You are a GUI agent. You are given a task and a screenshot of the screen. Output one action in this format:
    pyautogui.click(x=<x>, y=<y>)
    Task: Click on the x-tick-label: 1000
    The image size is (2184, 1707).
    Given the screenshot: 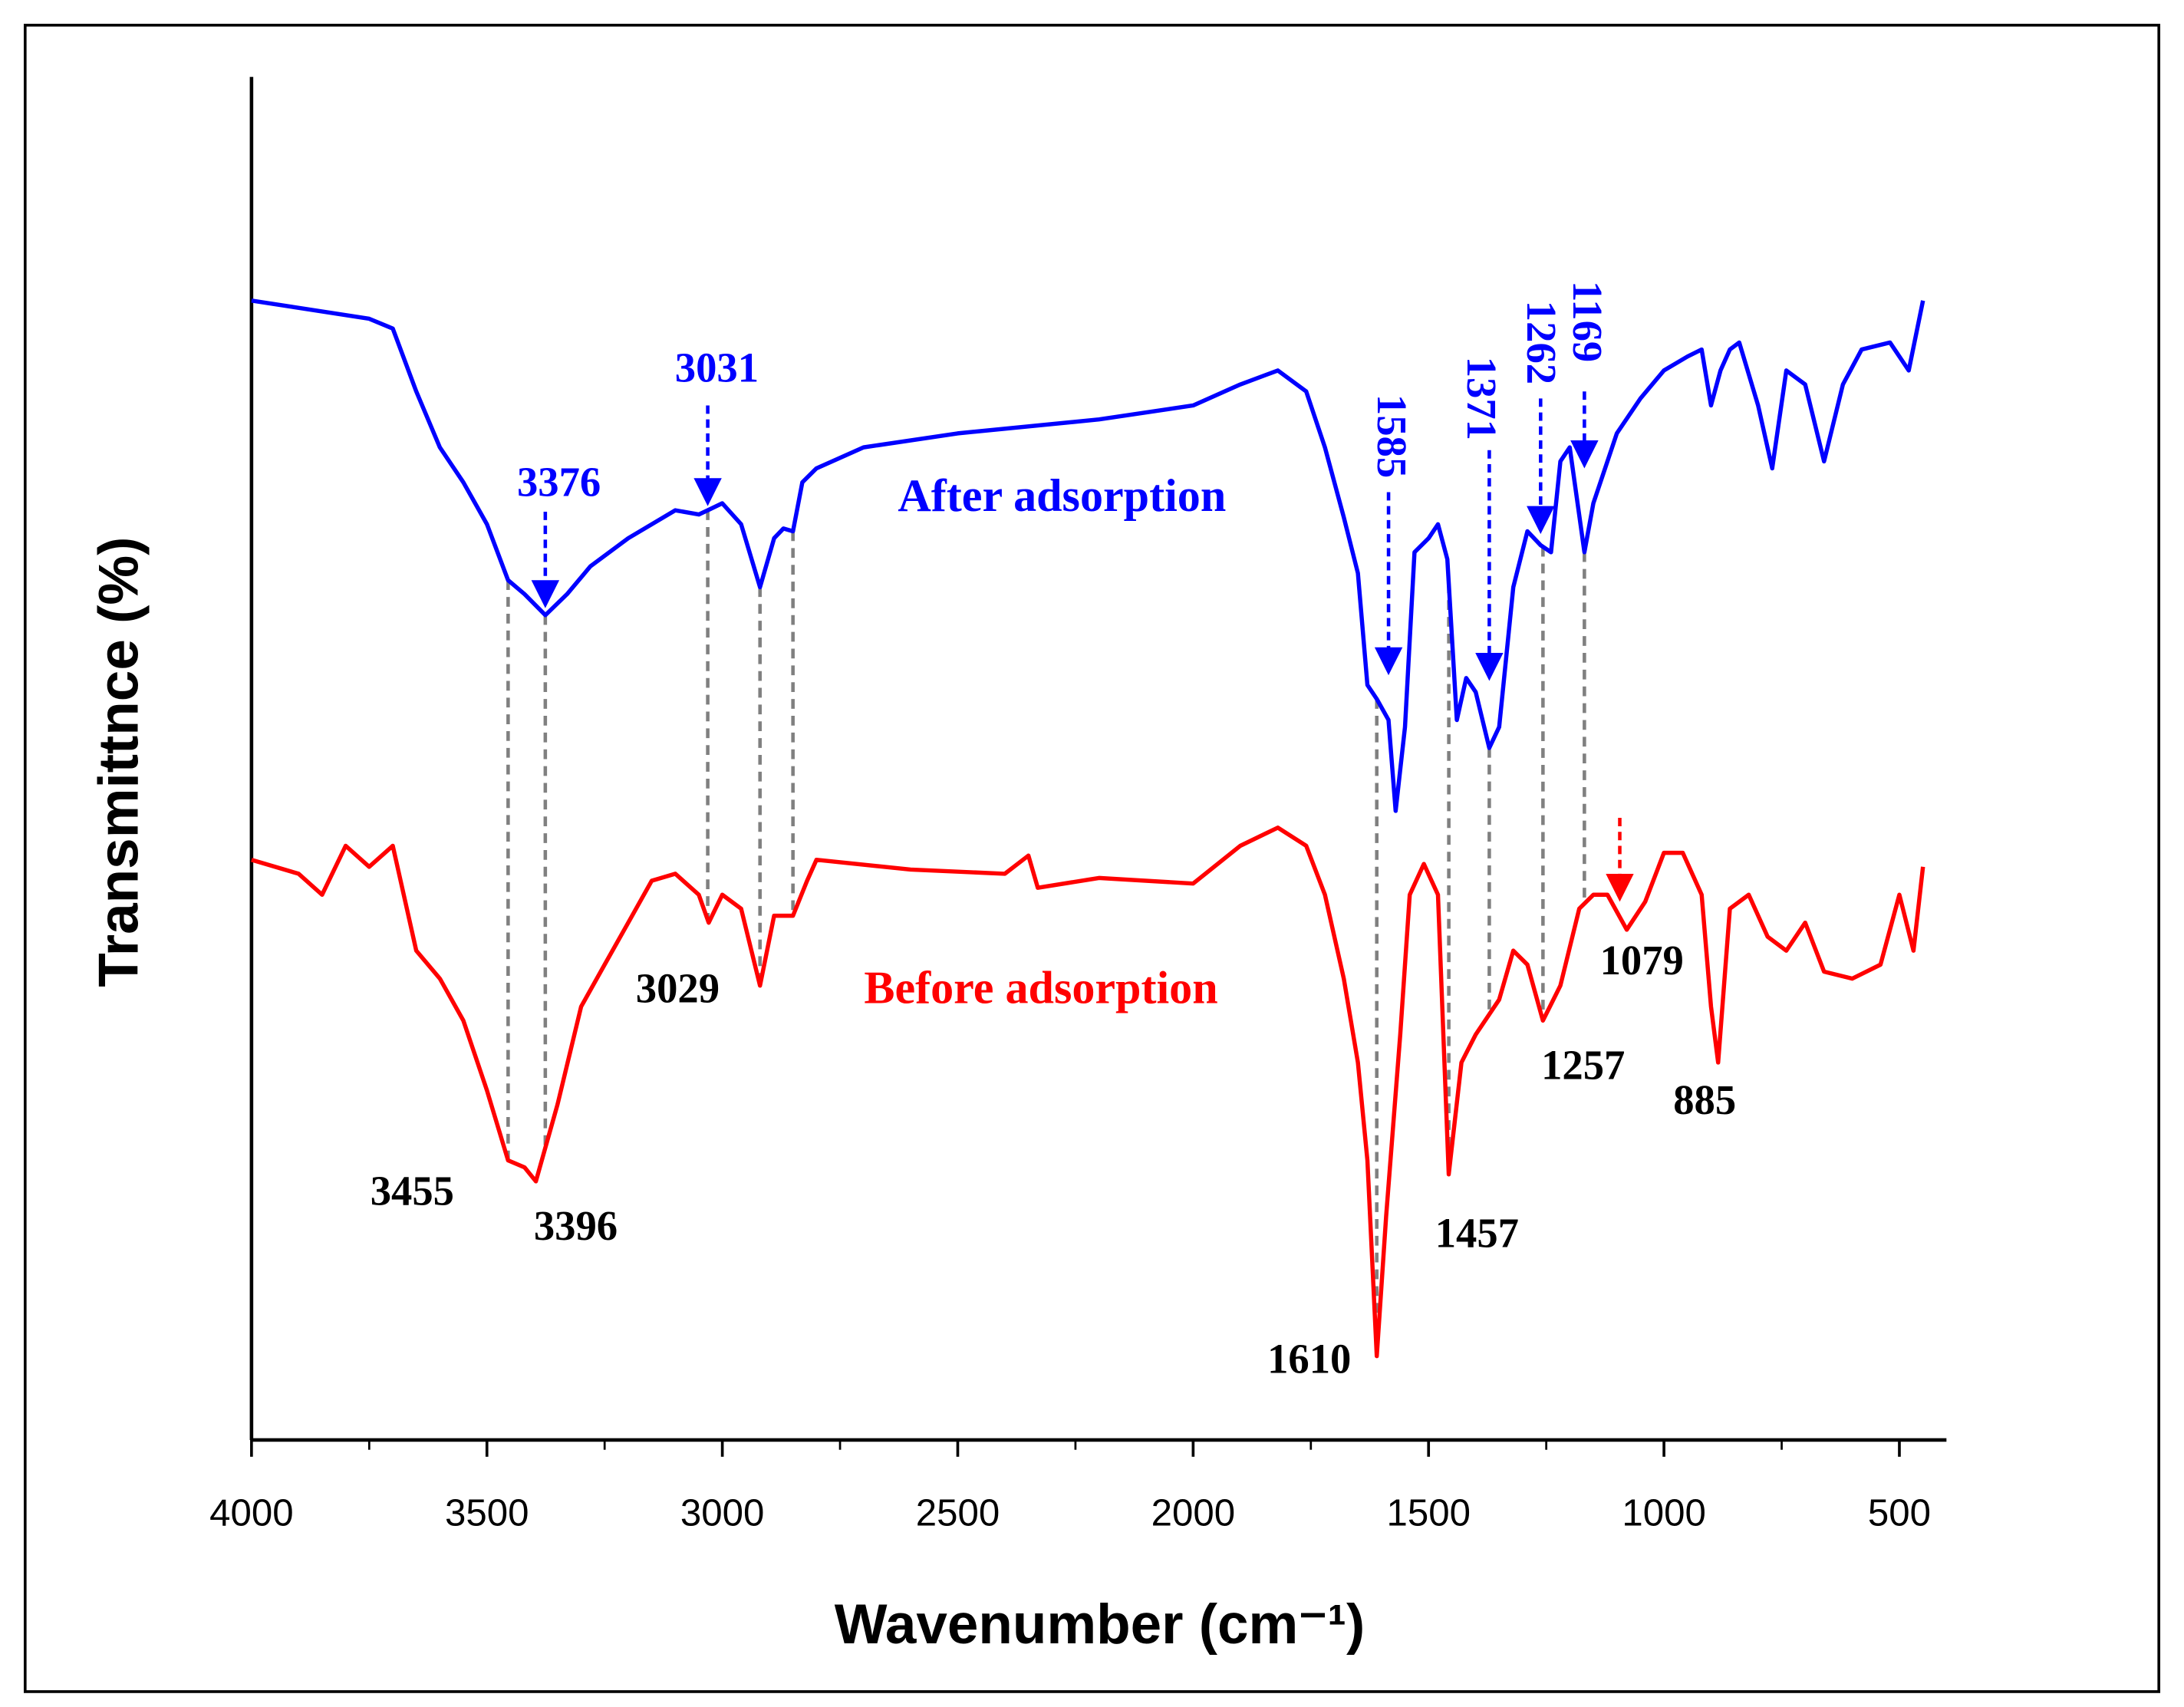 What is the action you would take?
    pyautogui.click(x=1663, y=1512)
    